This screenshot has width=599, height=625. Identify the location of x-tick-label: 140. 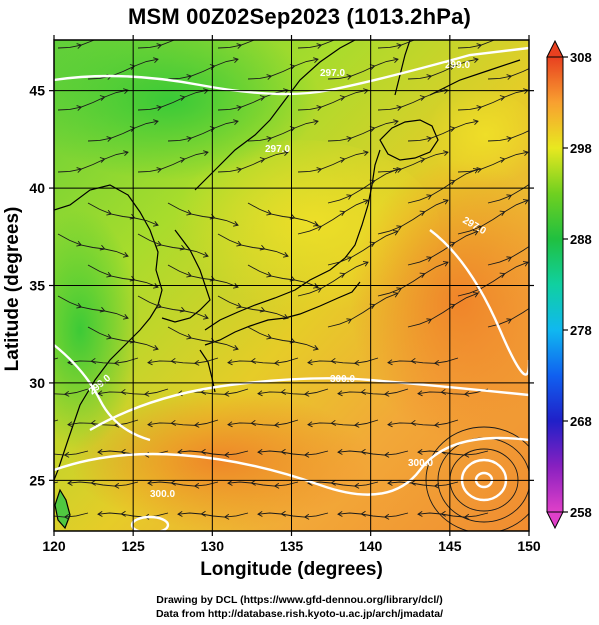
(371, 546).